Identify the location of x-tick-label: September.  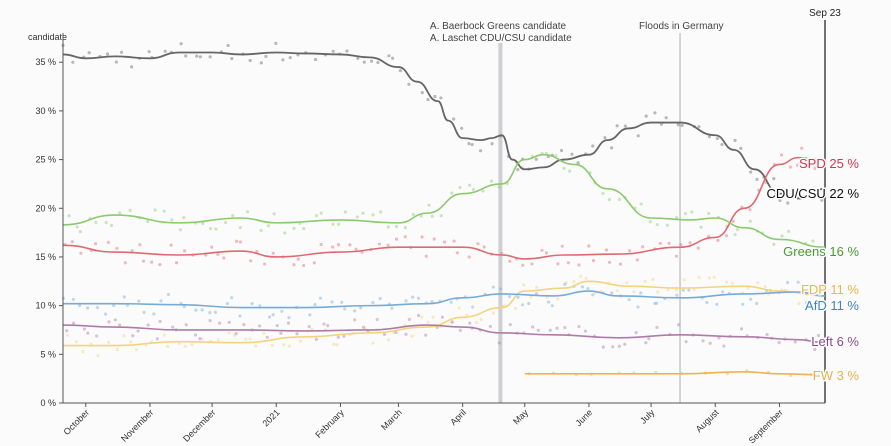
(766, 426).